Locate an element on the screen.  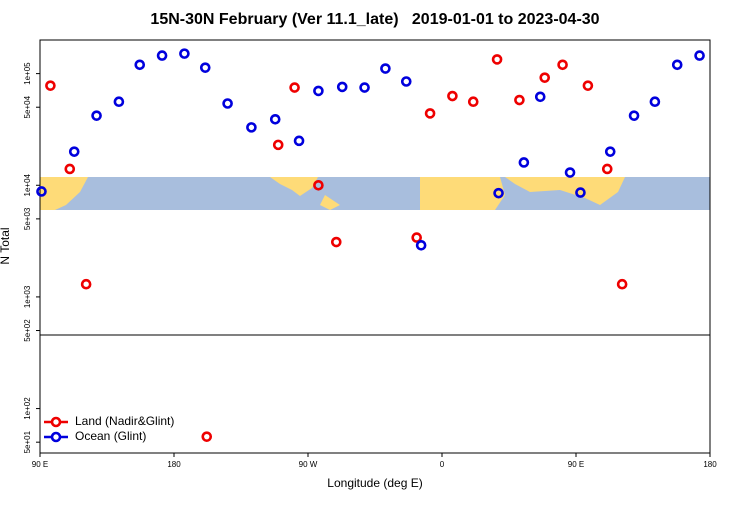
y-tick-label: 1e+02 is located at coordinates (27, 408).